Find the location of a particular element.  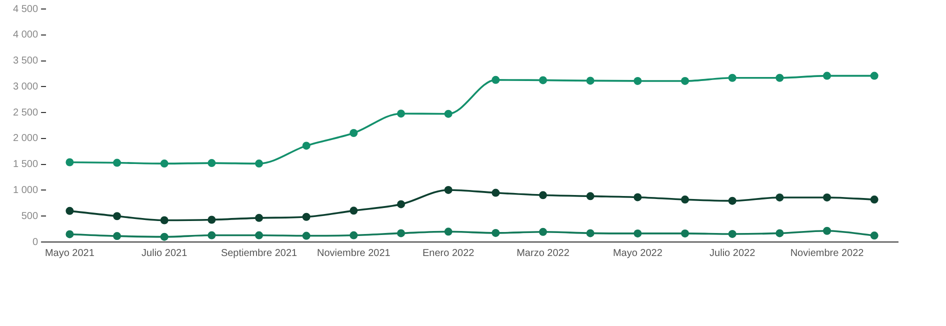

y-tick-label: 2 000 is located at coordinates (25, 138).